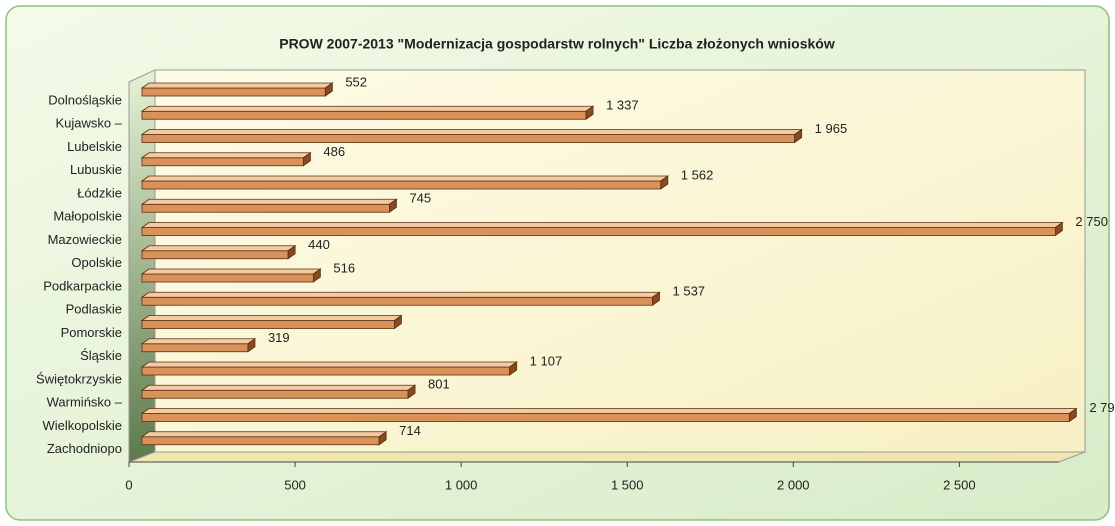  I want to click on y-tick-label: Śląskie, so click(101, 355).